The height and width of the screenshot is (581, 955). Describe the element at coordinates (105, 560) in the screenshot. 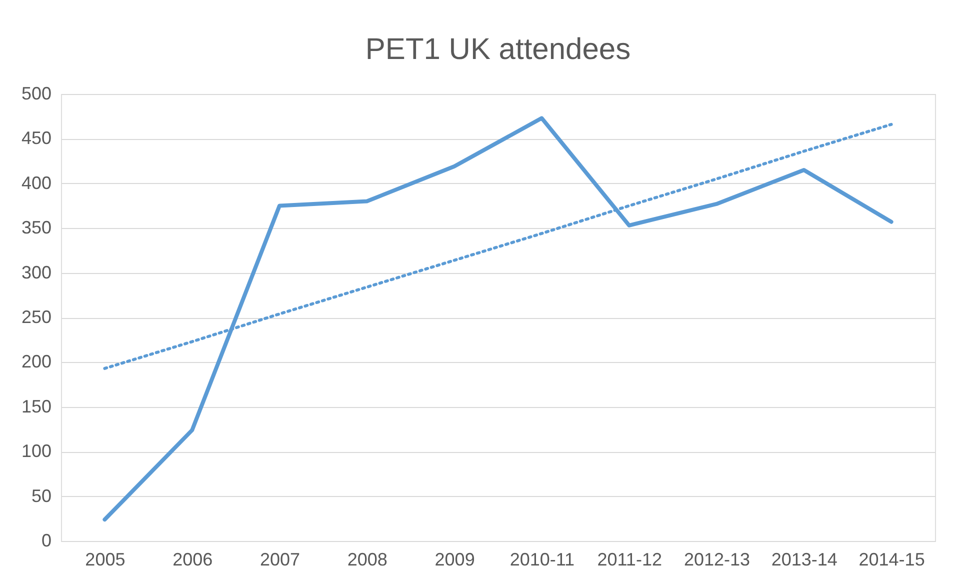

I see `x-tick-label: 2005` at that location.